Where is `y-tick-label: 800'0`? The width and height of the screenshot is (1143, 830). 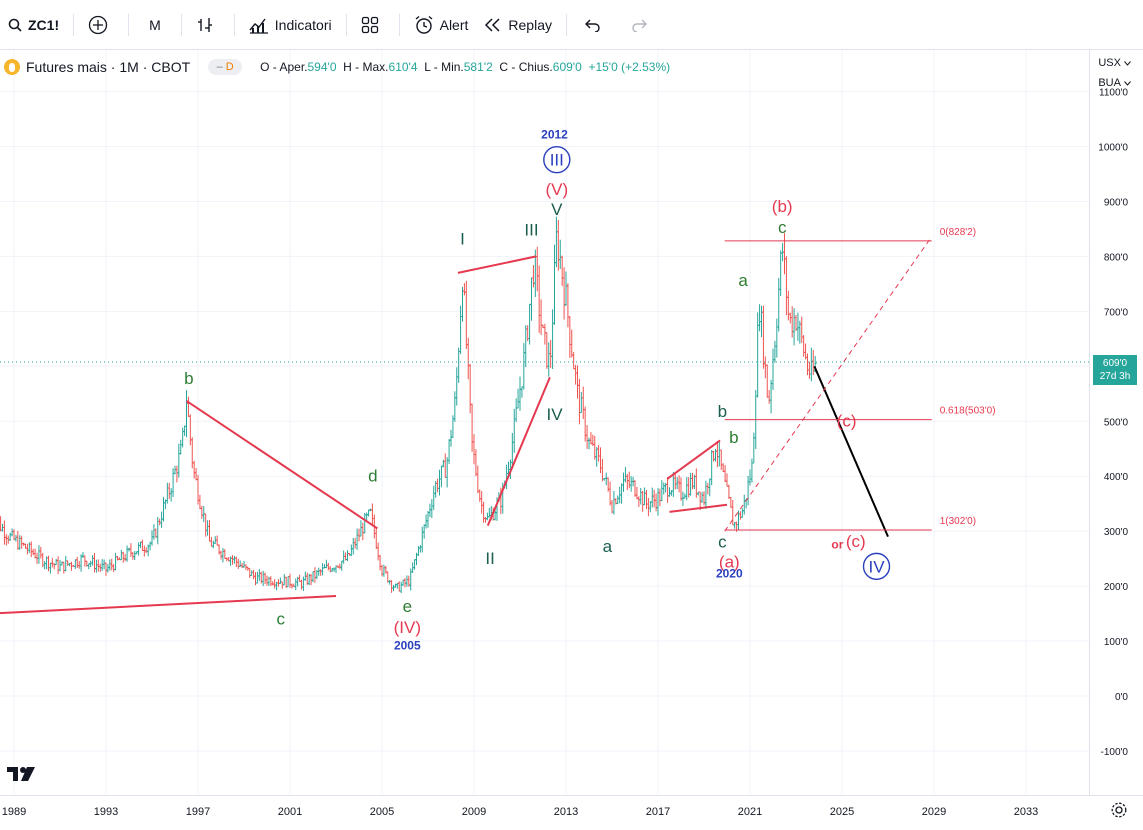 y-tick-label: 800'0 is located at coordinates (1116, 257).